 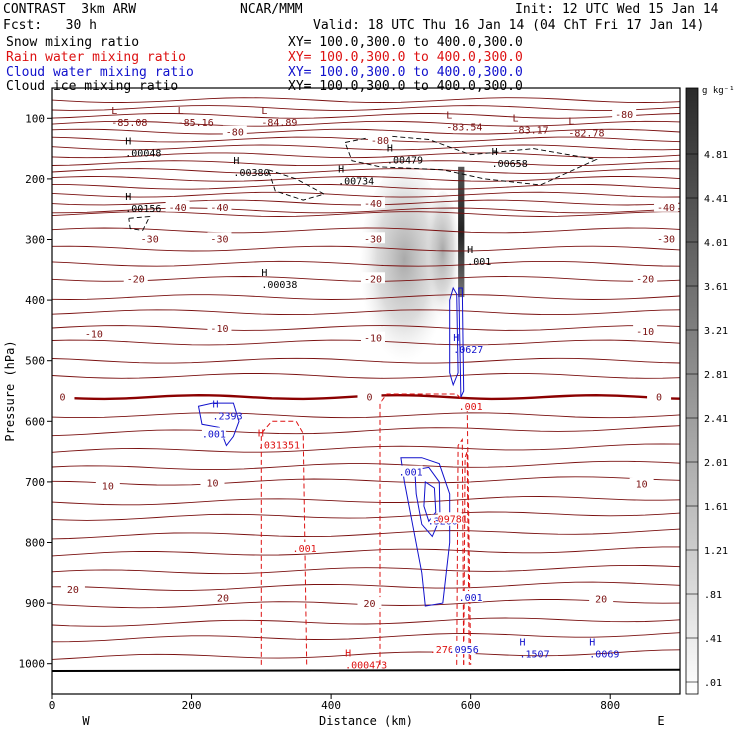 I want to click on x-end-east: E, so click(x=660, y=721).